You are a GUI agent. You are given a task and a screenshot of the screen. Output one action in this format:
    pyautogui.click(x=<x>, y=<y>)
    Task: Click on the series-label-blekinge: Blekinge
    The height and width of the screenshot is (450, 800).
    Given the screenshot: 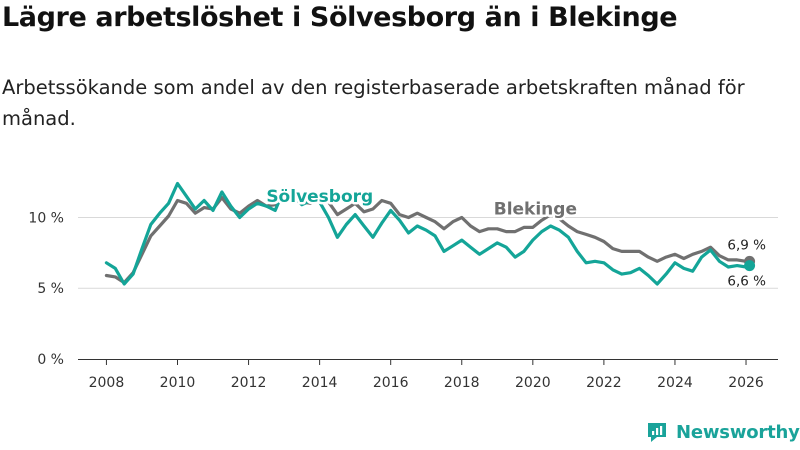 What is the action you would take?
    pyautogui.click(x=535, y=210)
    